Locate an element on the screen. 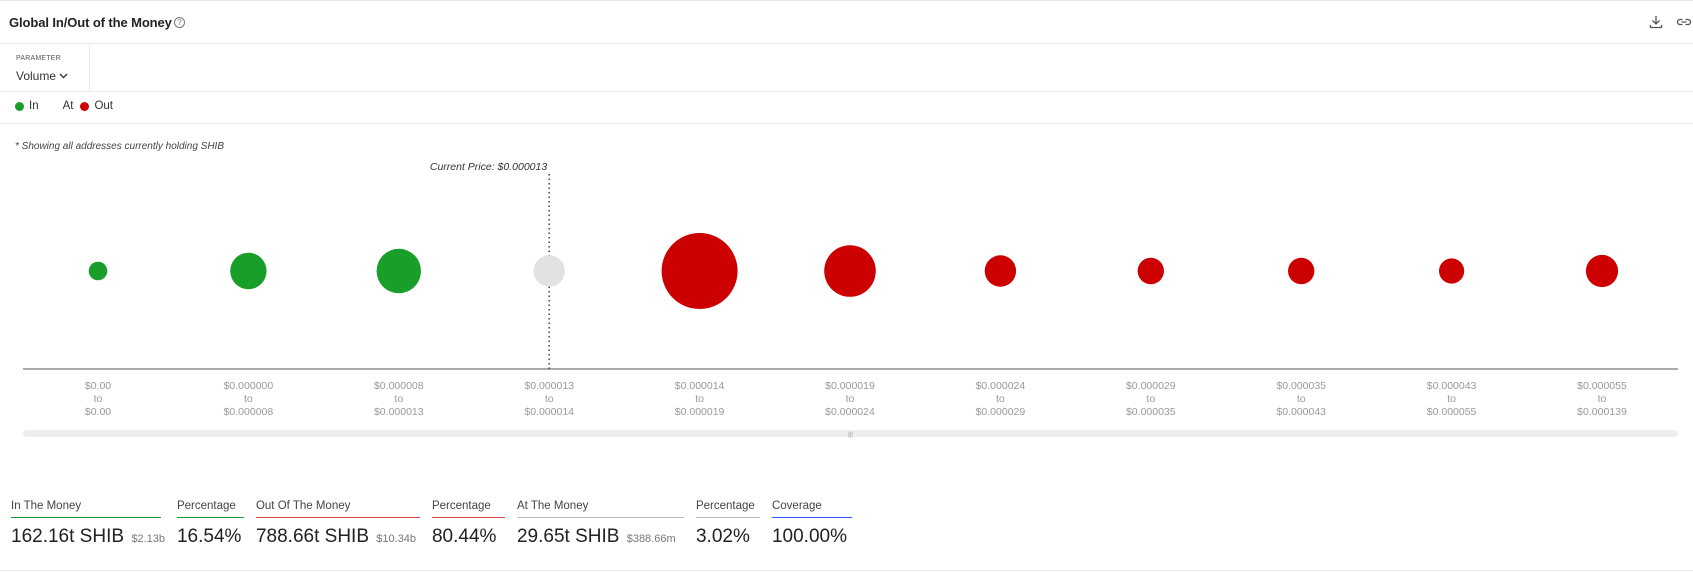 Image resolution: width=1693 pixels, height=572 pixels. help-icon: ? is located at coordinates (179, 22).